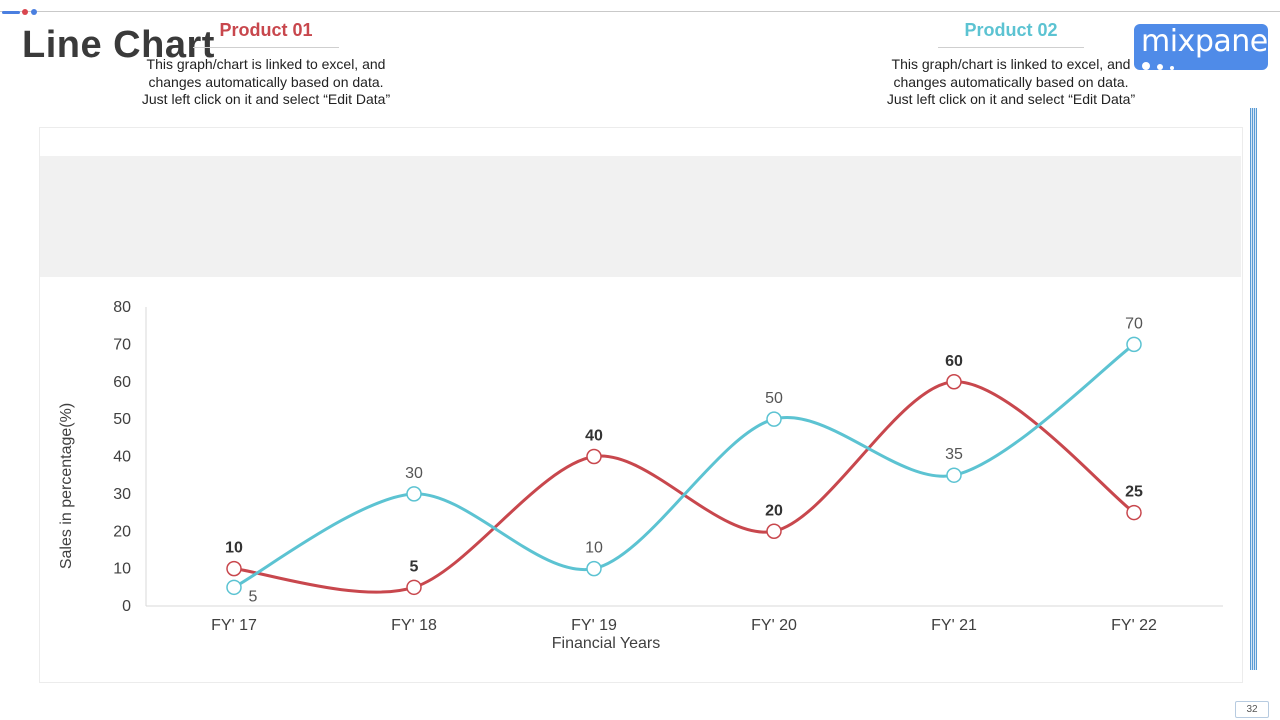 This screenshot has width=1280, height=720. Describe the element at coordinates (20, 12) in the screenshot. I see `top-accent-dots` at that location.